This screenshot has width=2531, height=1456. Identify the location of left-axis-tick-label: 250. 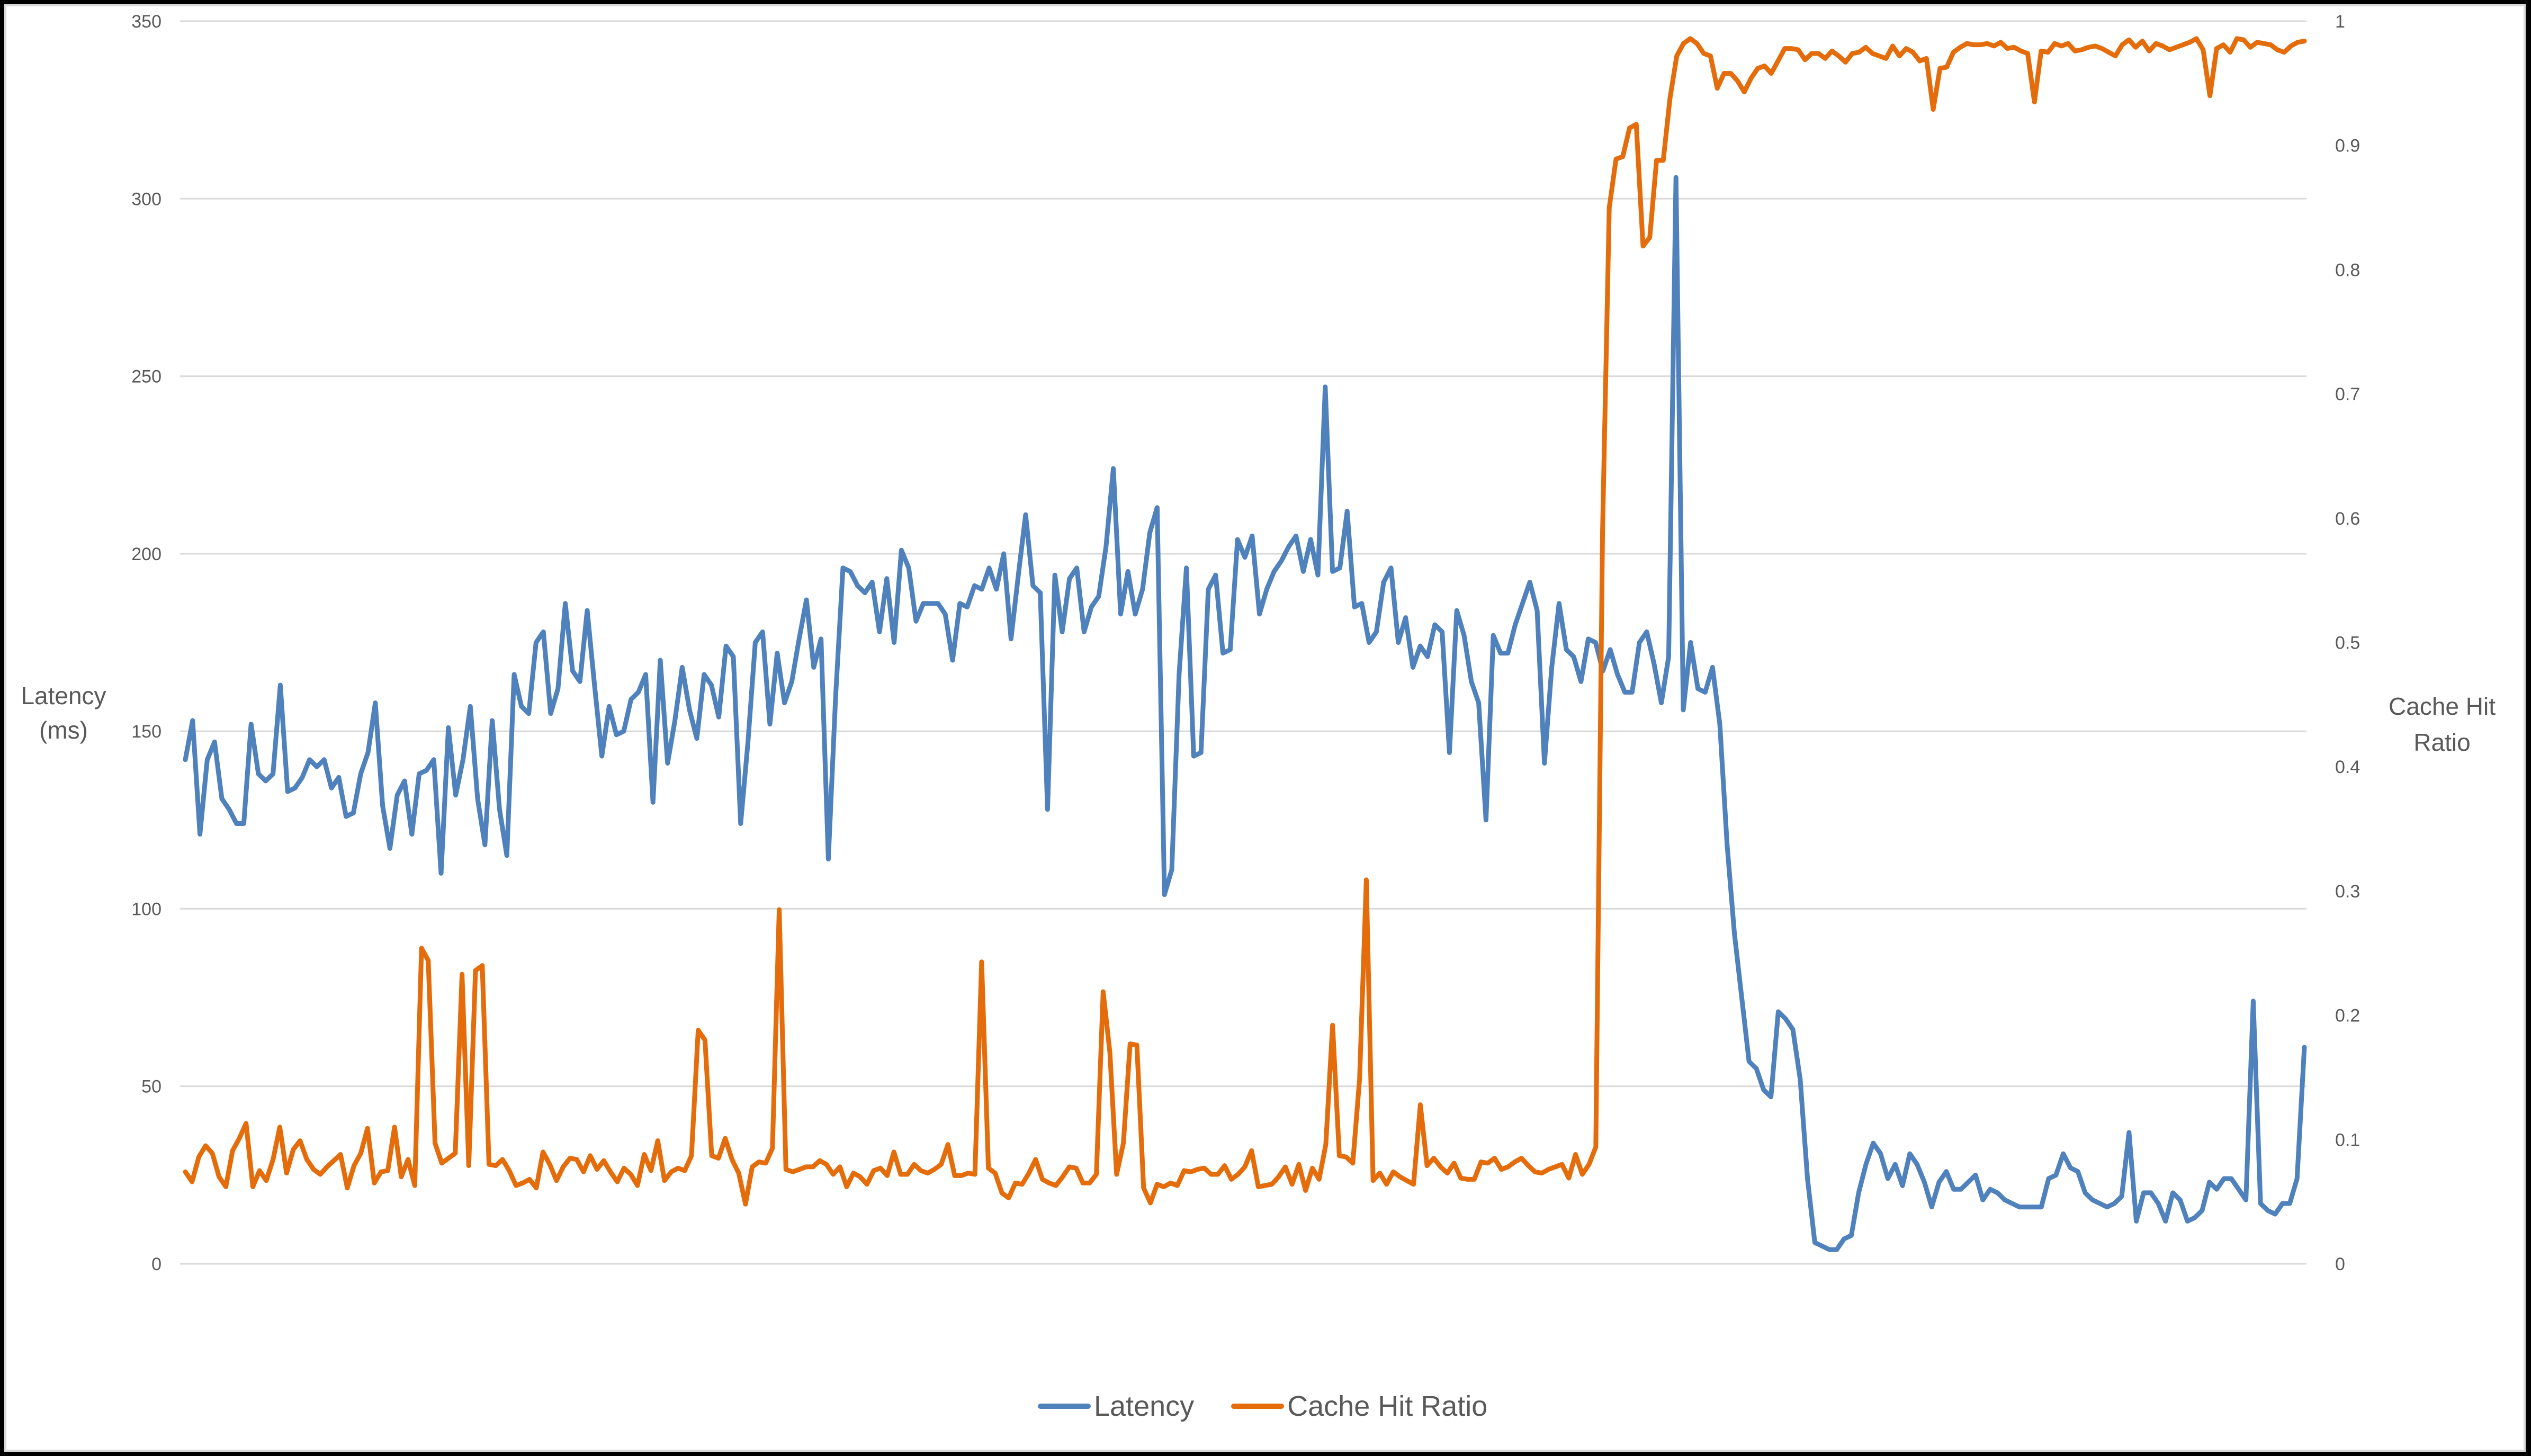
(146, 377).